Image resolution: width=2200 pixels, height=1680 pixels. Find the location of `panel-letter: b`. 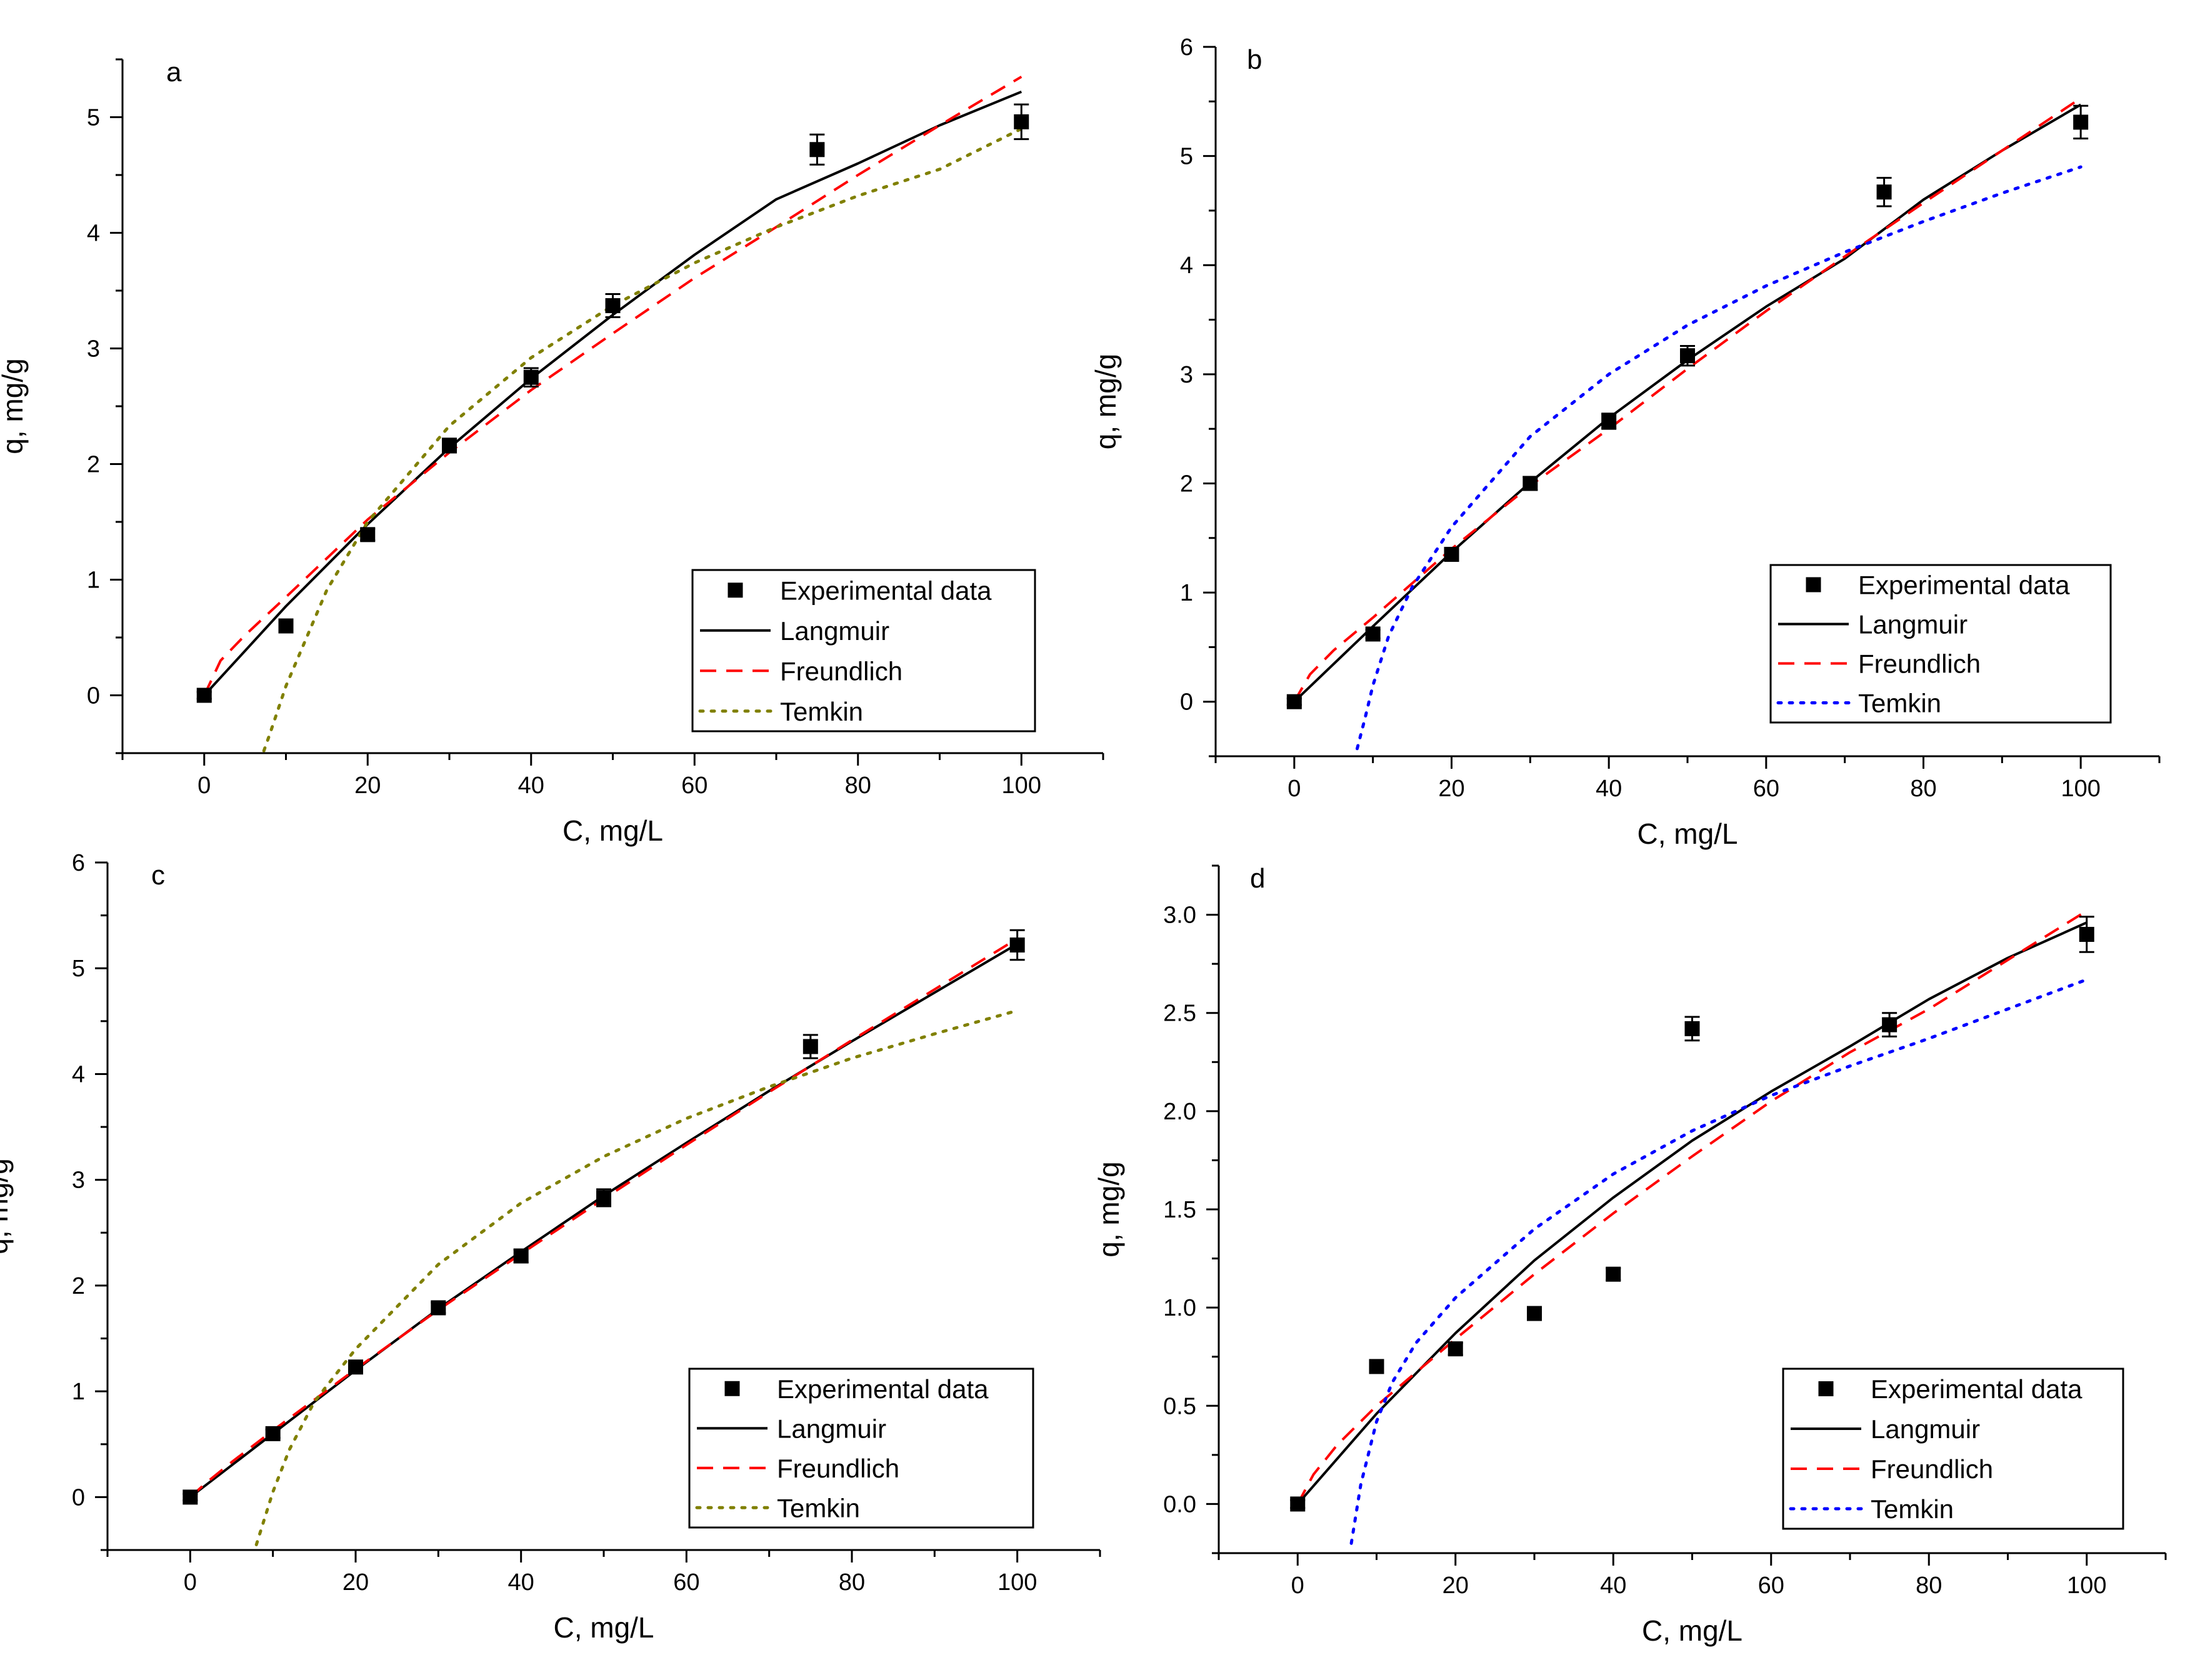

panel-letter: b is located at coordinates (1254, 59).